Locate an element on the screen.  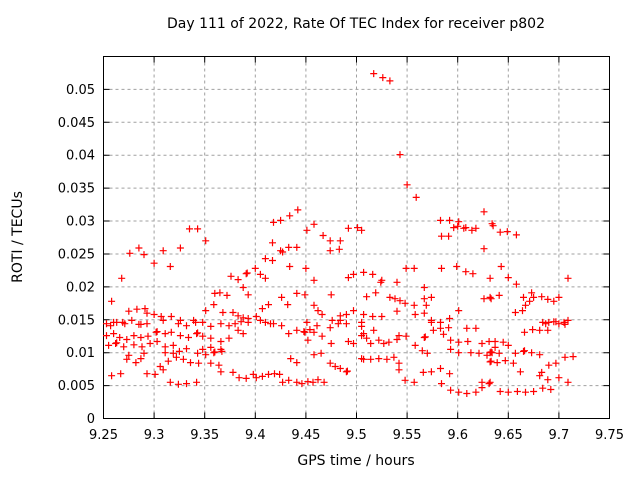
svg-text: 0.035 is located at coordinates (76, 189).